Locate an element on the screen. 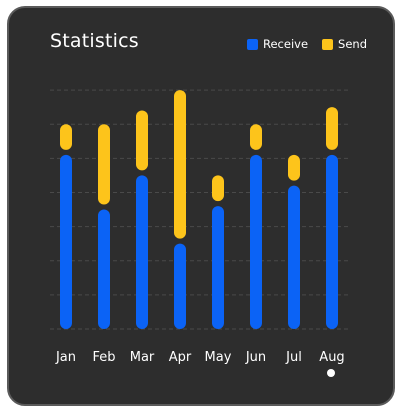 The image size is (406, 416). bar-send-may is located at coordinates (218, 188).